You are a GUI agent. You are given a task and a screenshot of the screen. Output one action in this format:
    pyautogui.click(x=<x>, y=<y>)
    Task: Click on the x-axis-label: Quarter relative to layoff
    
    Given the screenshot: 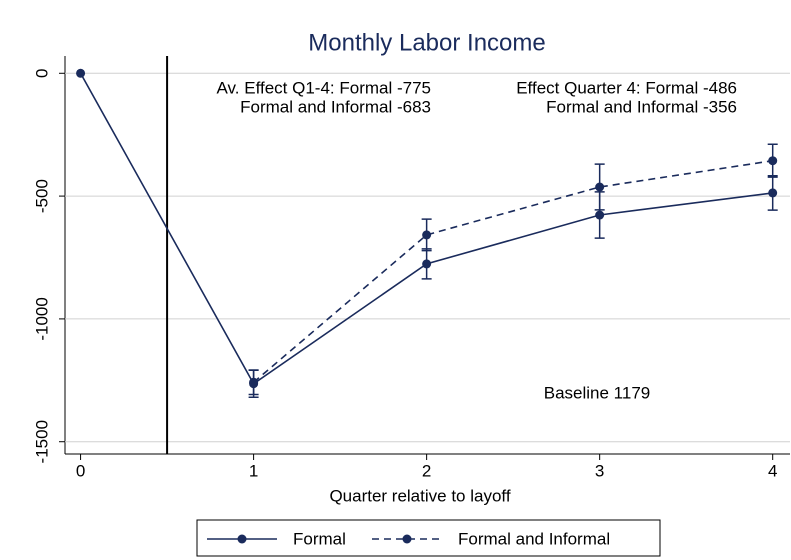 What is the action you would take?
    pyautogui.click(x=419, y=495)
    